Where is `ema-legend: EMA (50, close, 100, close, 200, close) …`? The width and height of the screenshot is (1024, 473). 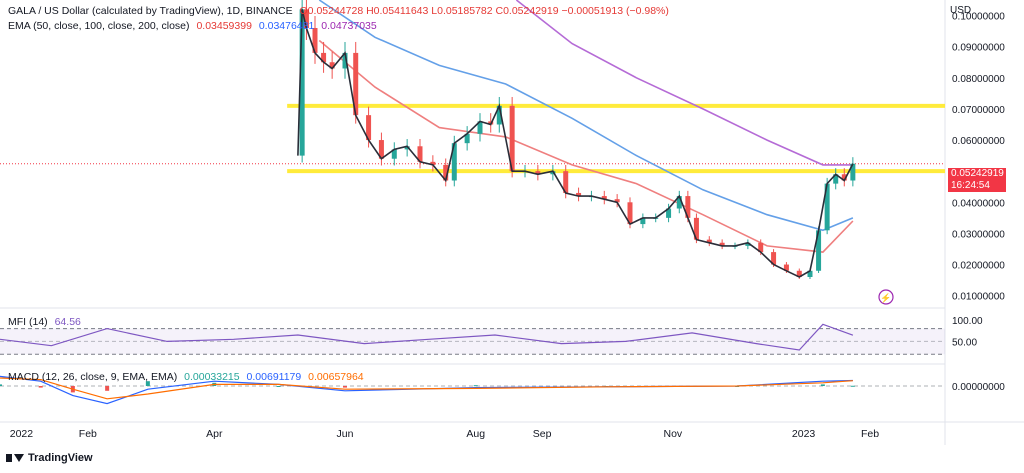
ema-legend: EMA (50, close, 100, close, 200, close) … is located at coordinates (194, 26).